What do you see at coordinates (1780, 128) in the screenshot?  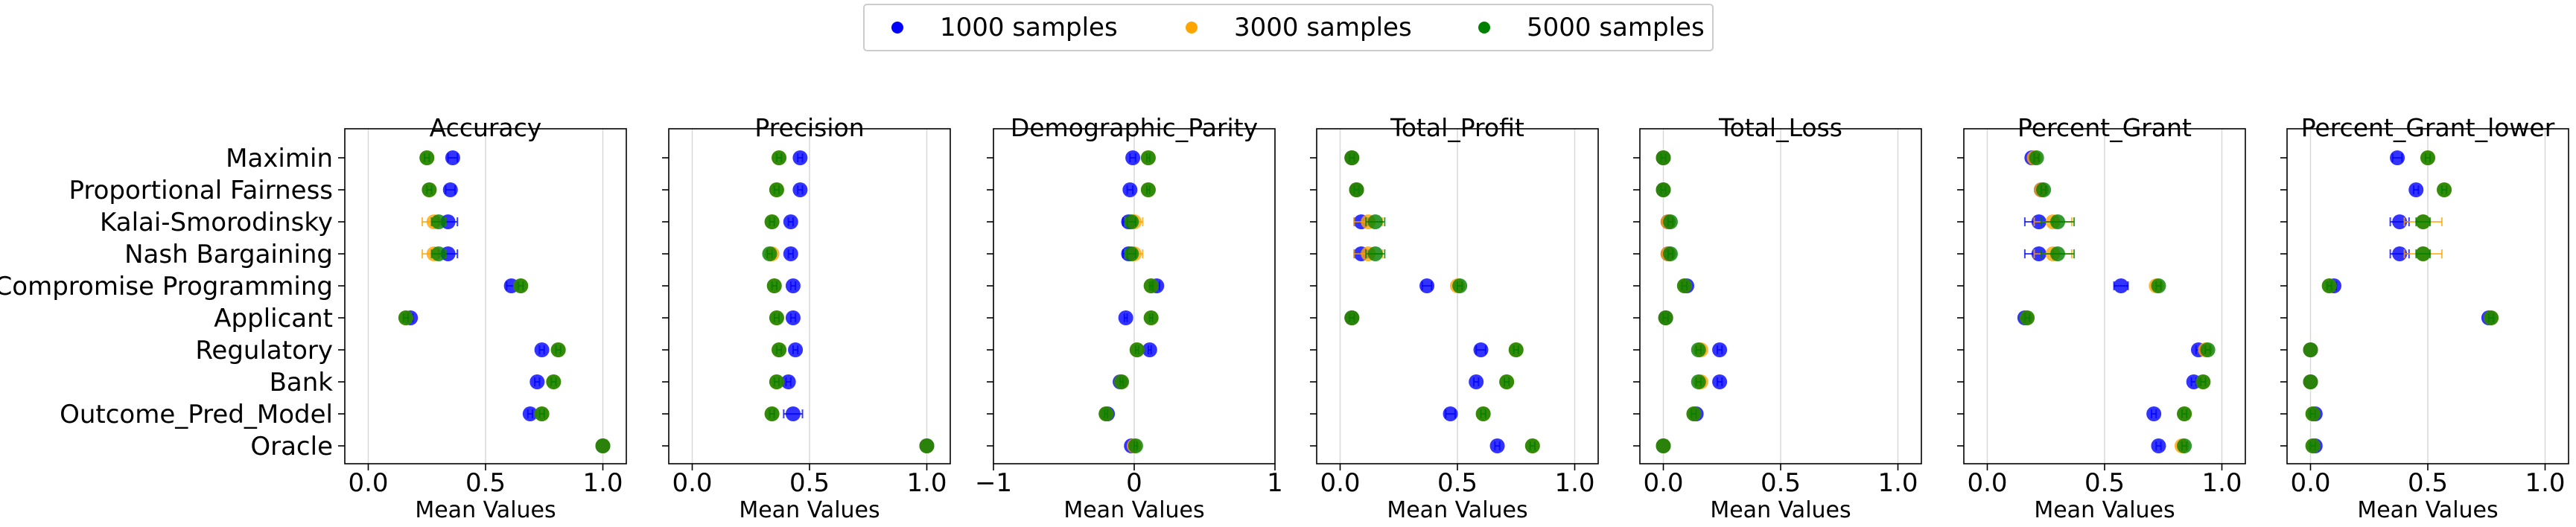 I see `panel-title: Total_Loss` at bounding box center [1780, 128].